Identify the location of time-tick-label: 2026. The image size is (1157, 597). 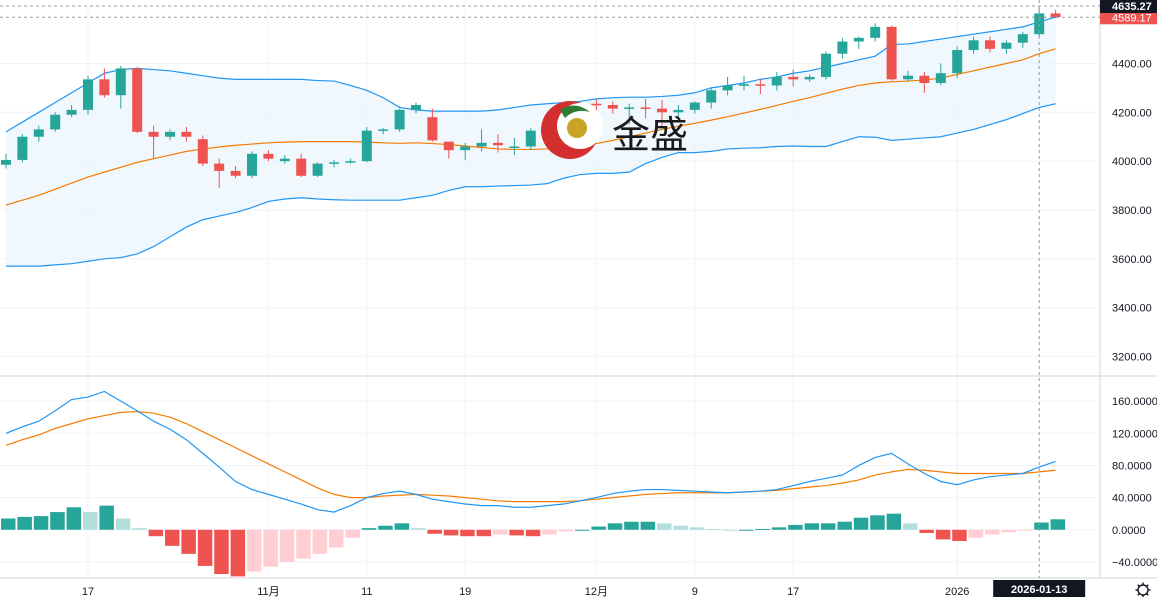
(957, 591).